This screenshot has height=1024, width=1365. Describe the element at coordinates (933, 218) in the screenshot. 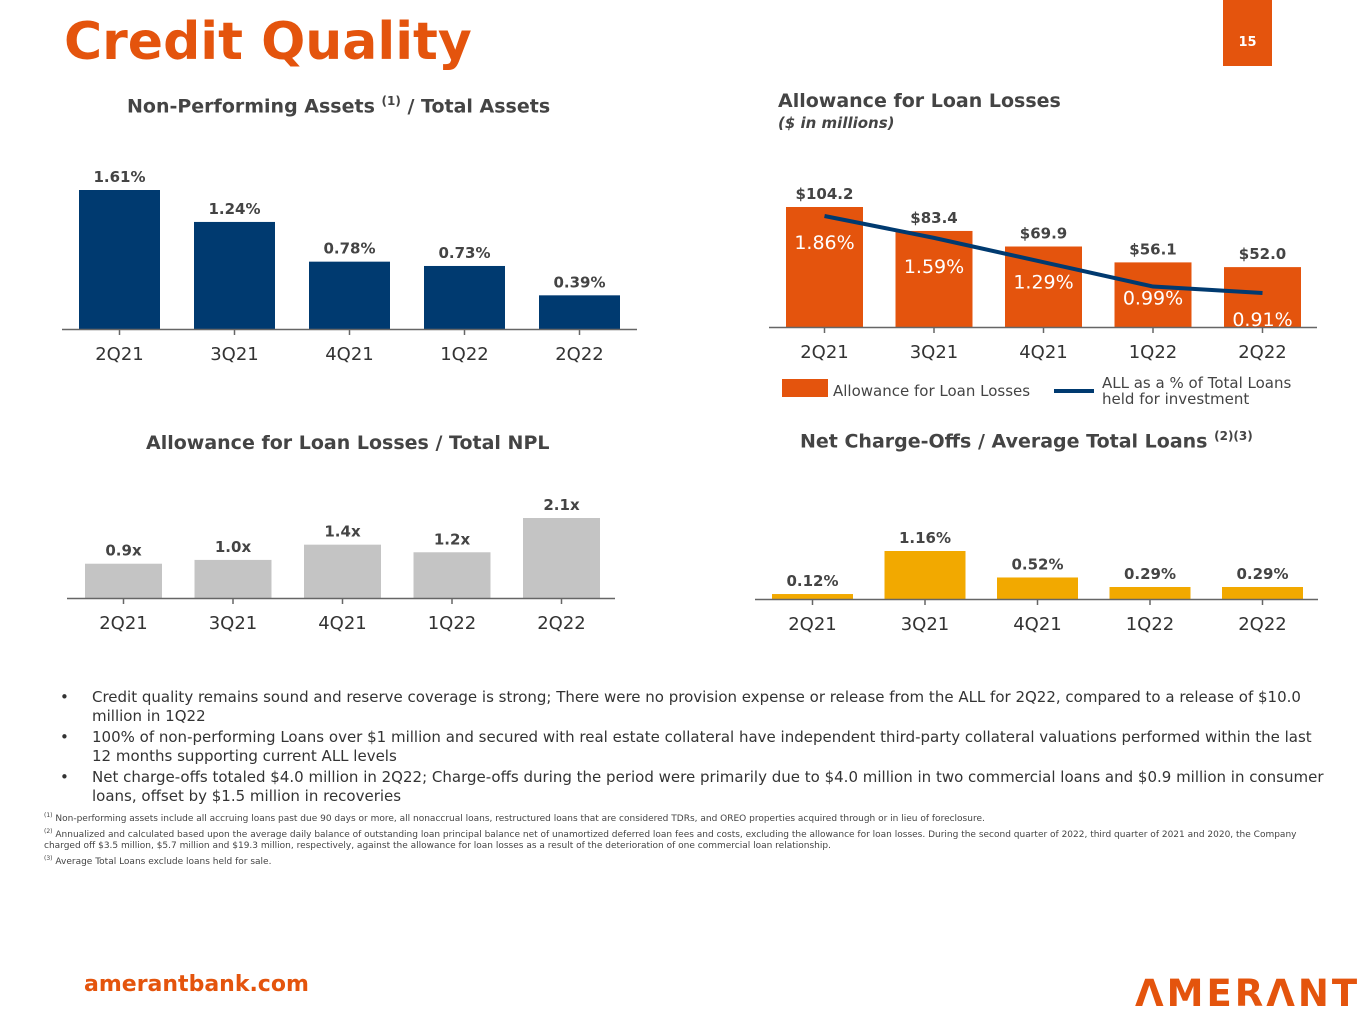

I see `all-value-label: $83.4` at that location.